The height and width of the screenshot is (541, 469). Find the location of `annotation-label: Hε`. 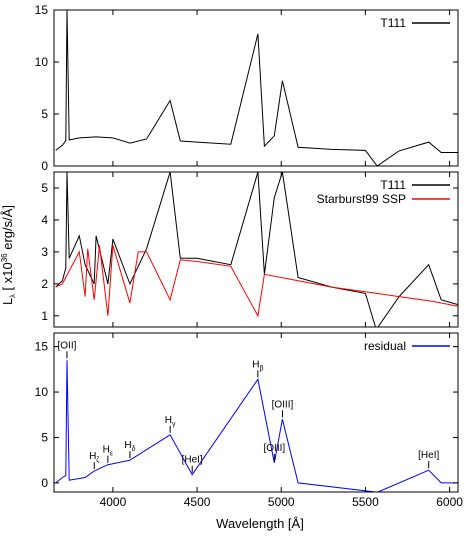

annotation-label: Hε is located at coordinates (108, 451).